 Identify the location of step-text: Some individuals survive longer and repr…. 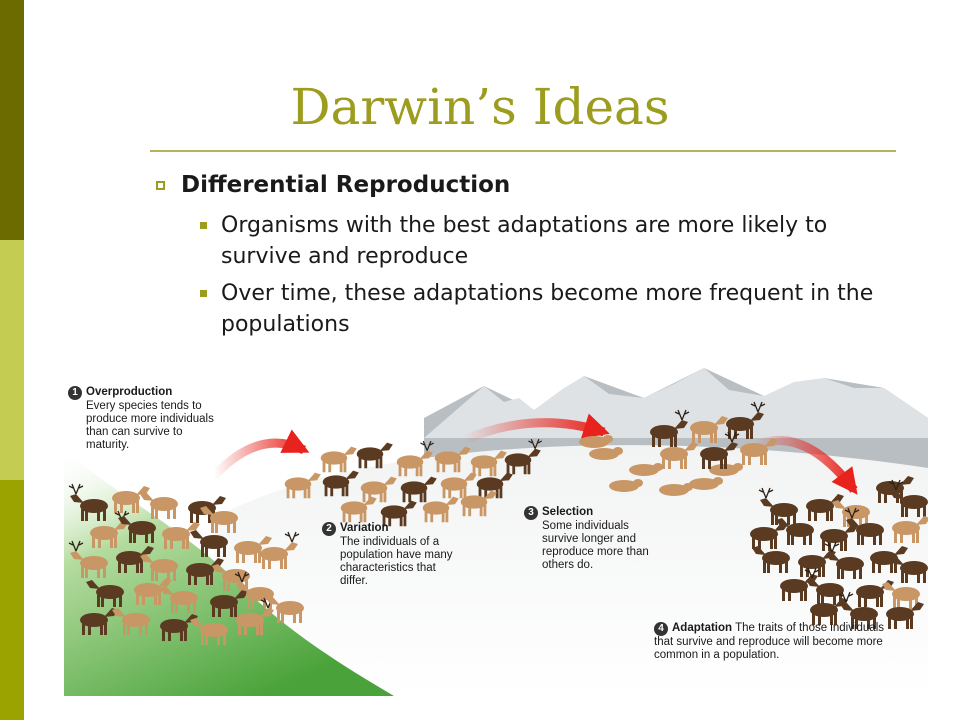
(595, 545).